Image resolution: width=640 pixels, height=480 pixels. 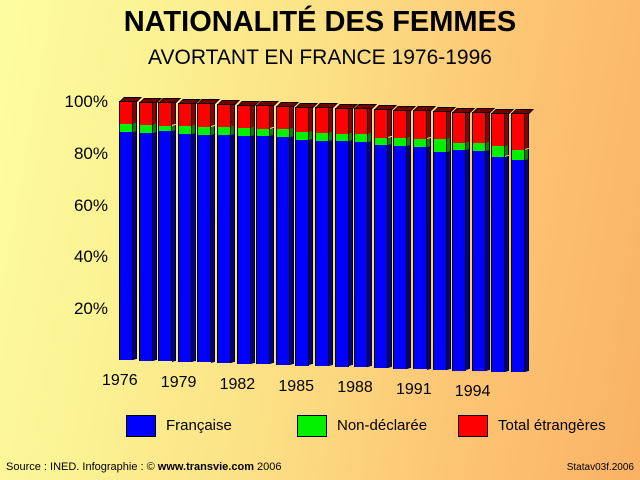 I want to click on reference-code: Statav03f.2006, so click(x=600, y=467).